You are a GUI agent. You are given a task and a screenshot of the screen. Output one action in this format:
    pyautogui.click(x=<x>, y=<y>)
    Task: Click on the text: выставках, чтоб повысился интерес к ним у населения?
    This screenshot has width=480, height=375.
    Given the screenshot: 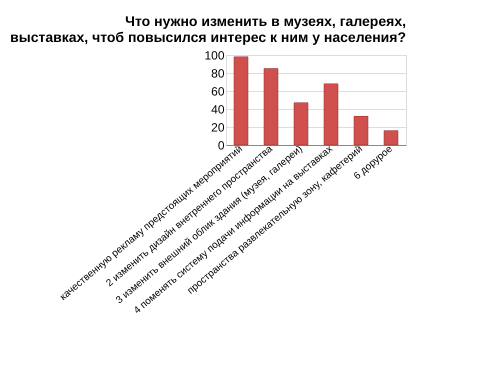 What is the action you would take?
    pyautogui.click(x=208, y=37)
    